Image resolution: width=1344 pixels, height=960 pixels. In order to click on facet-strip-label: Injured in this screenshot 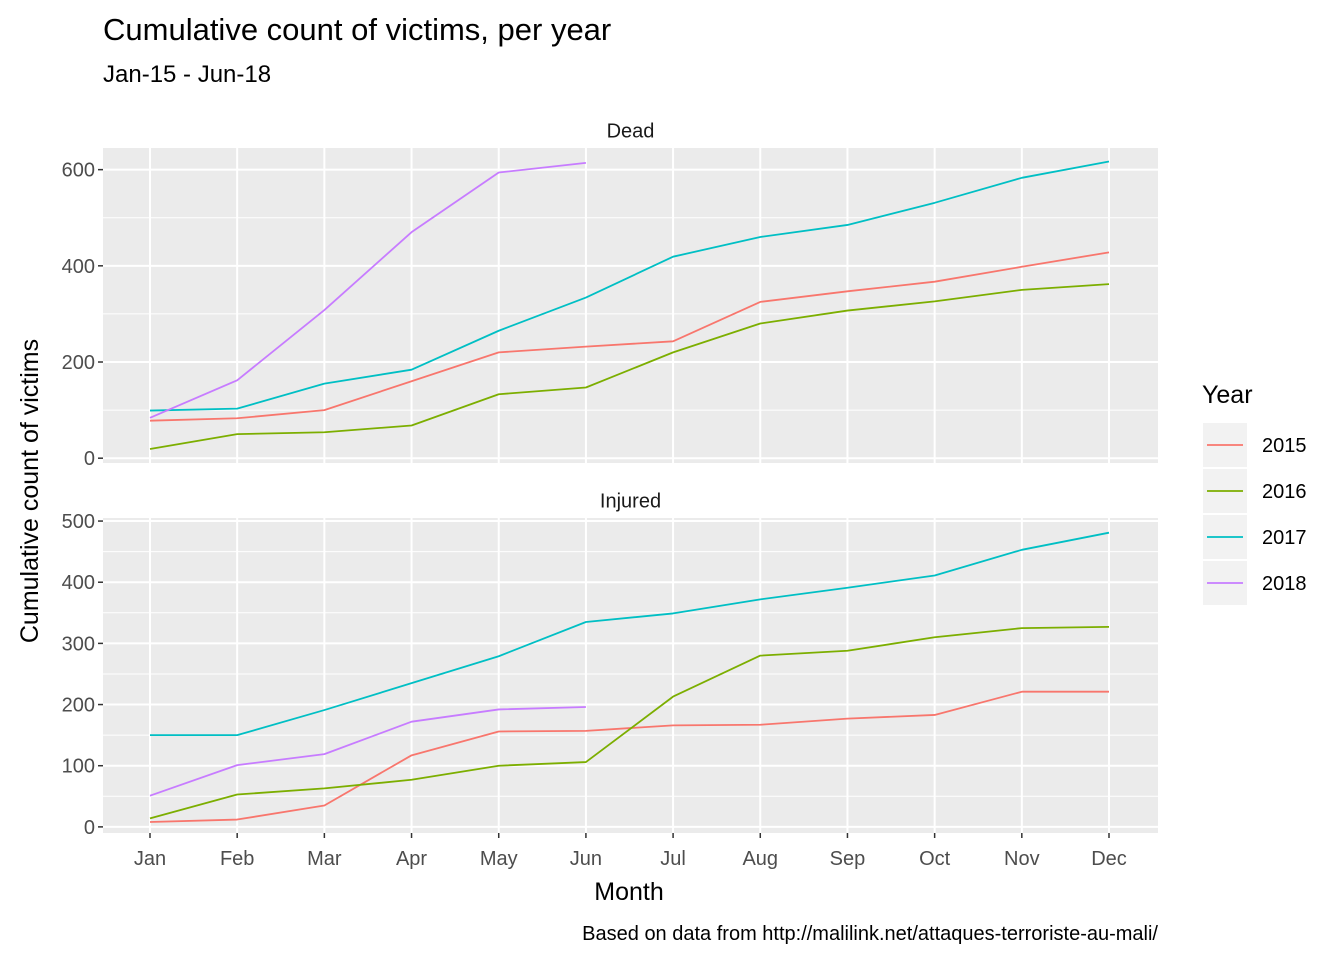, I will do `click(630, 502)`.